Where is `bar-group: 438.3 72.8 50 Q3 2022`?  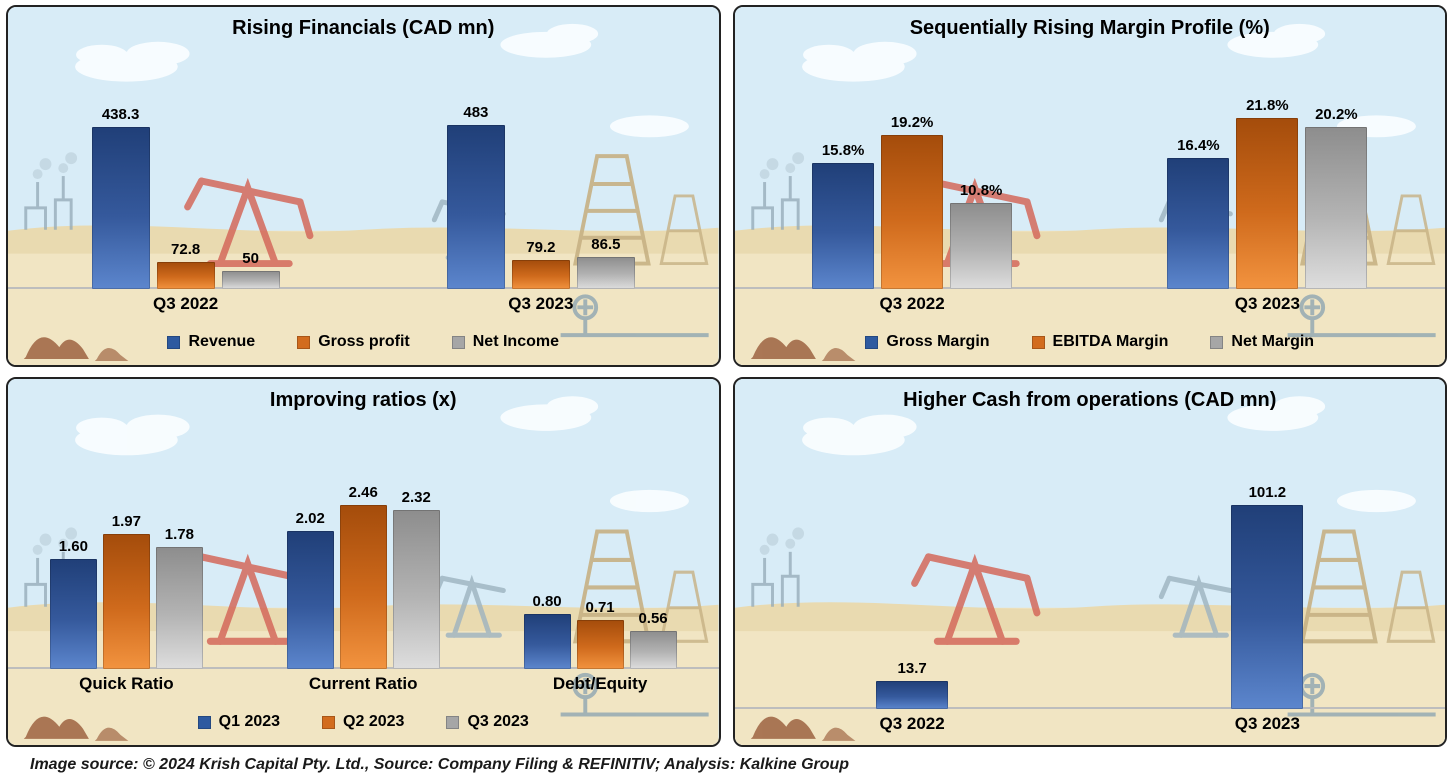 bar-group: 438.3 72.8 50 Q3 2022 is located at coordinates (185, 211).